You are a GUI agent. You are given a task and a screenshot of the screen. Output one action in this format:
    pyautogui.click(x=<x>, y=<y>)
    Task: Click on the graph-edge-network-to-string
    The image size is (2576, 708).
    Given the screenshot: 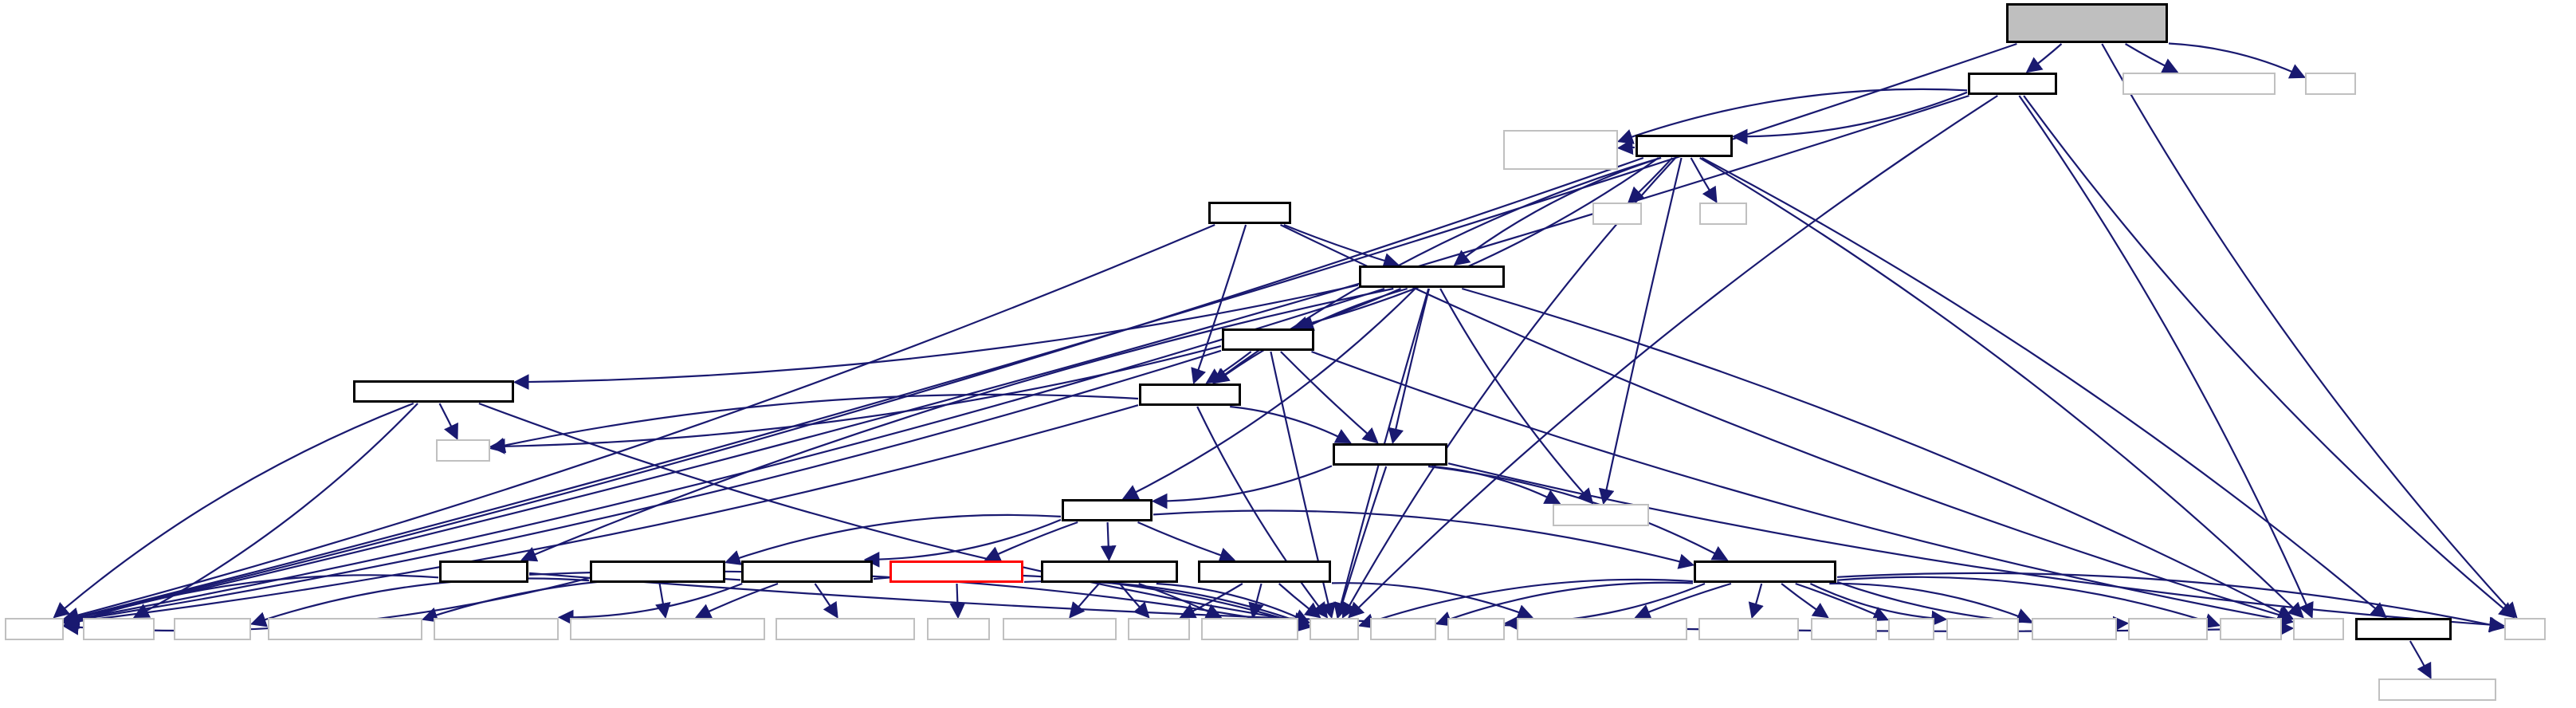 What is the action you would take?
    pyautogui.click(x=1525, y=603)
    